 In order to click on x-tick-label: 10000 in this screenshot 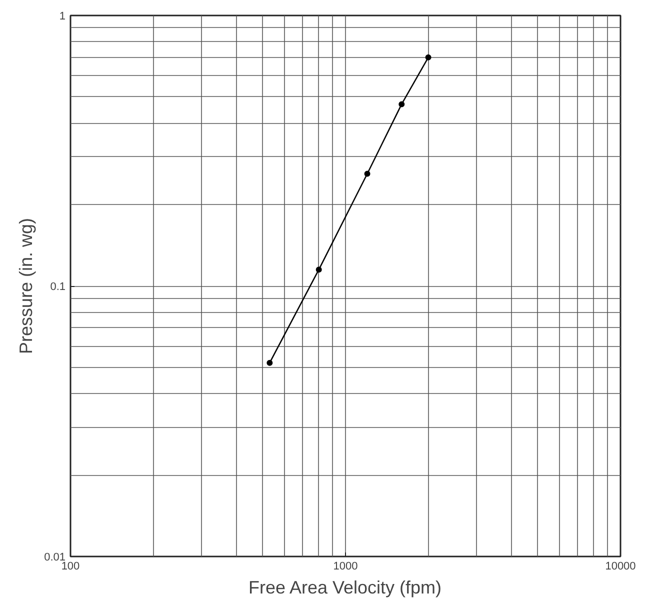, I will do `click(620, 566)`.